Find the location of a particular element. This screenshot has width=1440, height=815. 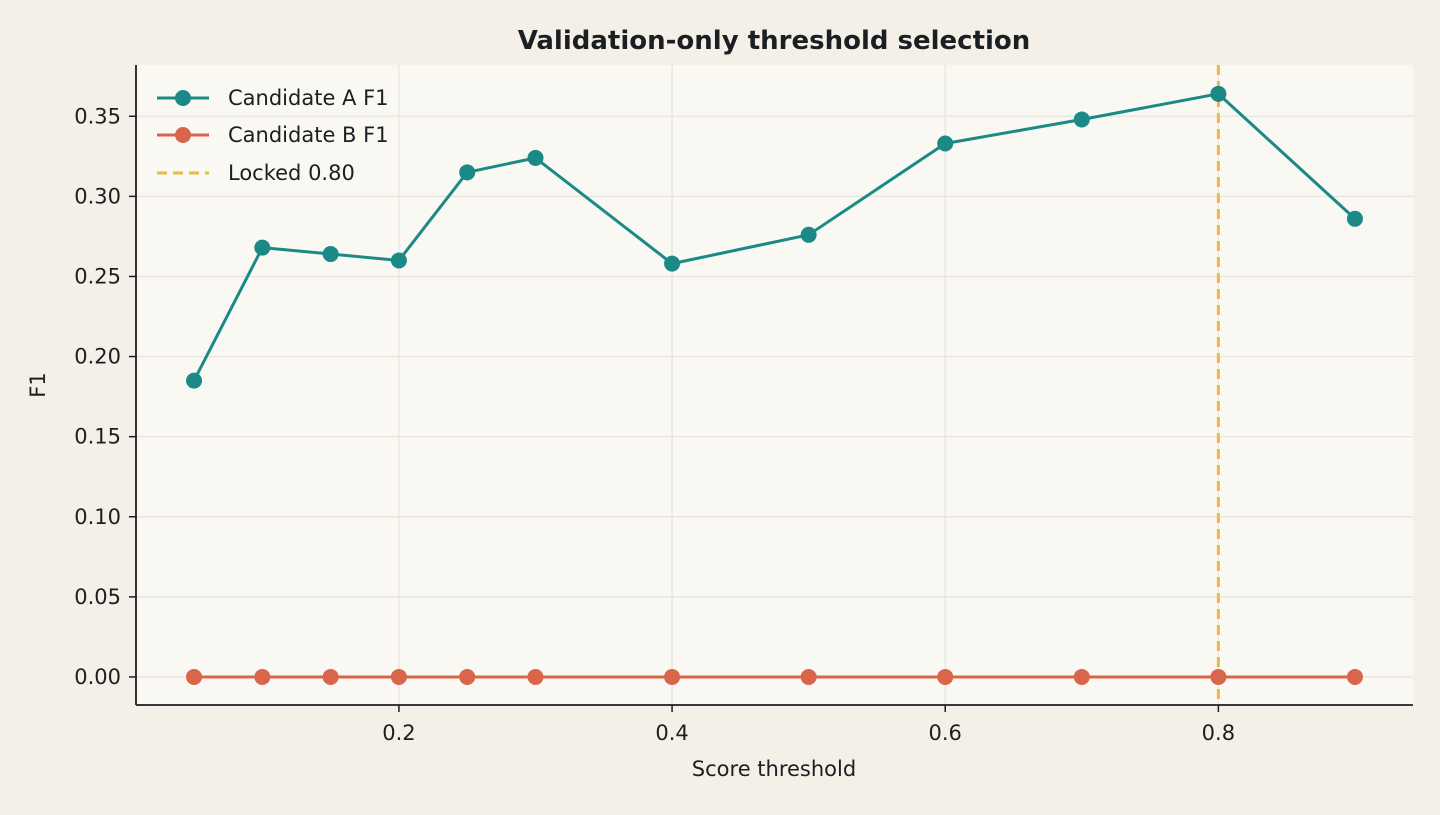

y-tick-label-4: 0.20 is located at coordinates (97, 357).